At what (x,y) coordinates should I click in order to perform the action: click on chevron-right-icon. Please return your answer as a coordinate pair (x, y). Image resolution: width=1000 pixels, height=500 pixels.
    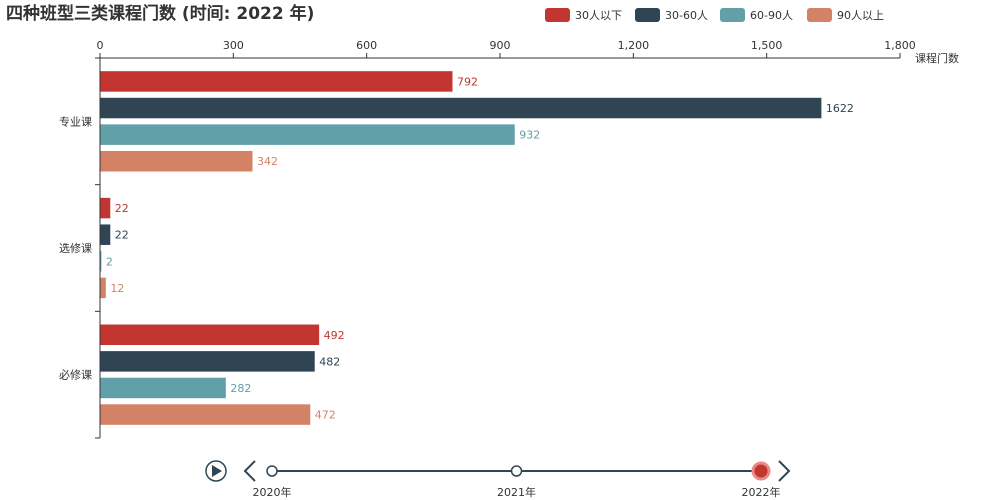
    Looking at the image, I should click on (784, 471).